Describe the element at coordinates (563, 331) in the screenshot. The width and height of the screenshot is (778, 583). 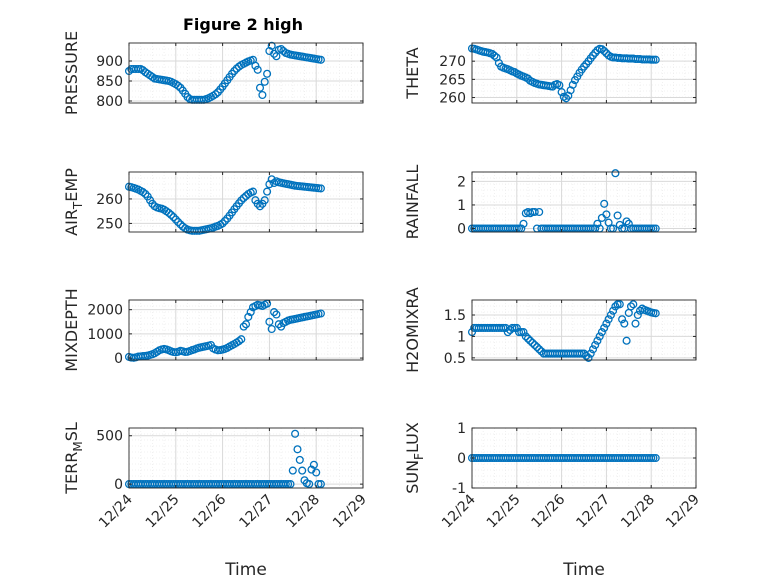
I see `series-h2omixra` at that location.